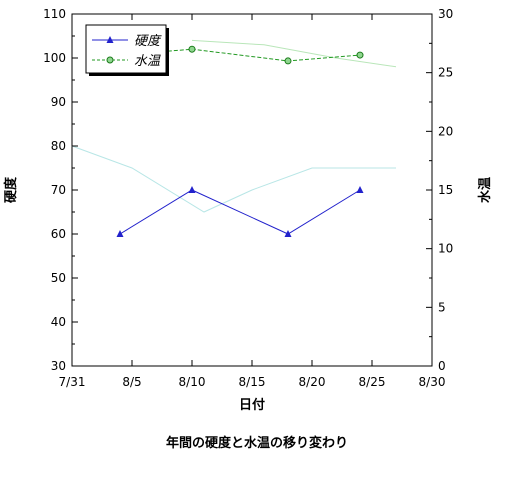  I want to click on y-left-tick-label-8: 110, so click(54, 14).